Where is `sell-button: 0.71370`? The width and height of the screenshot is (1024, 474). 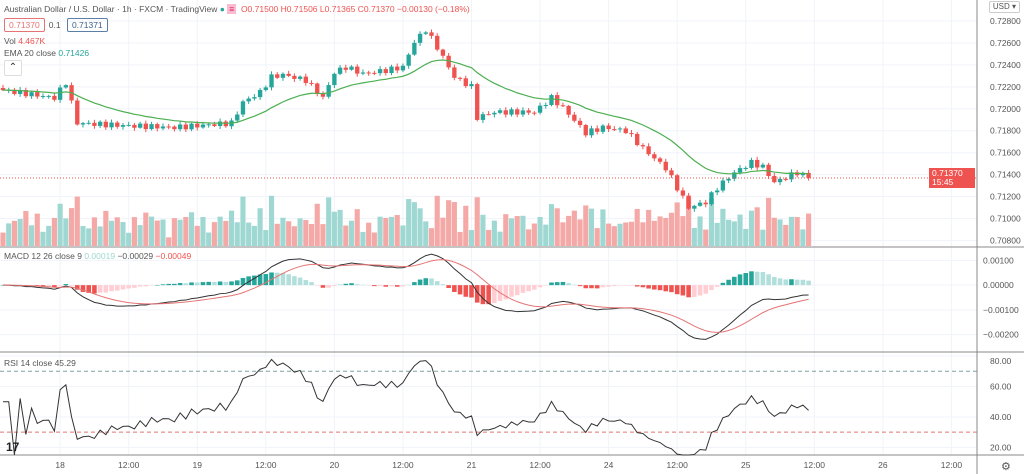 sell-button: 0.71370 is located at coordinates (24, 25).